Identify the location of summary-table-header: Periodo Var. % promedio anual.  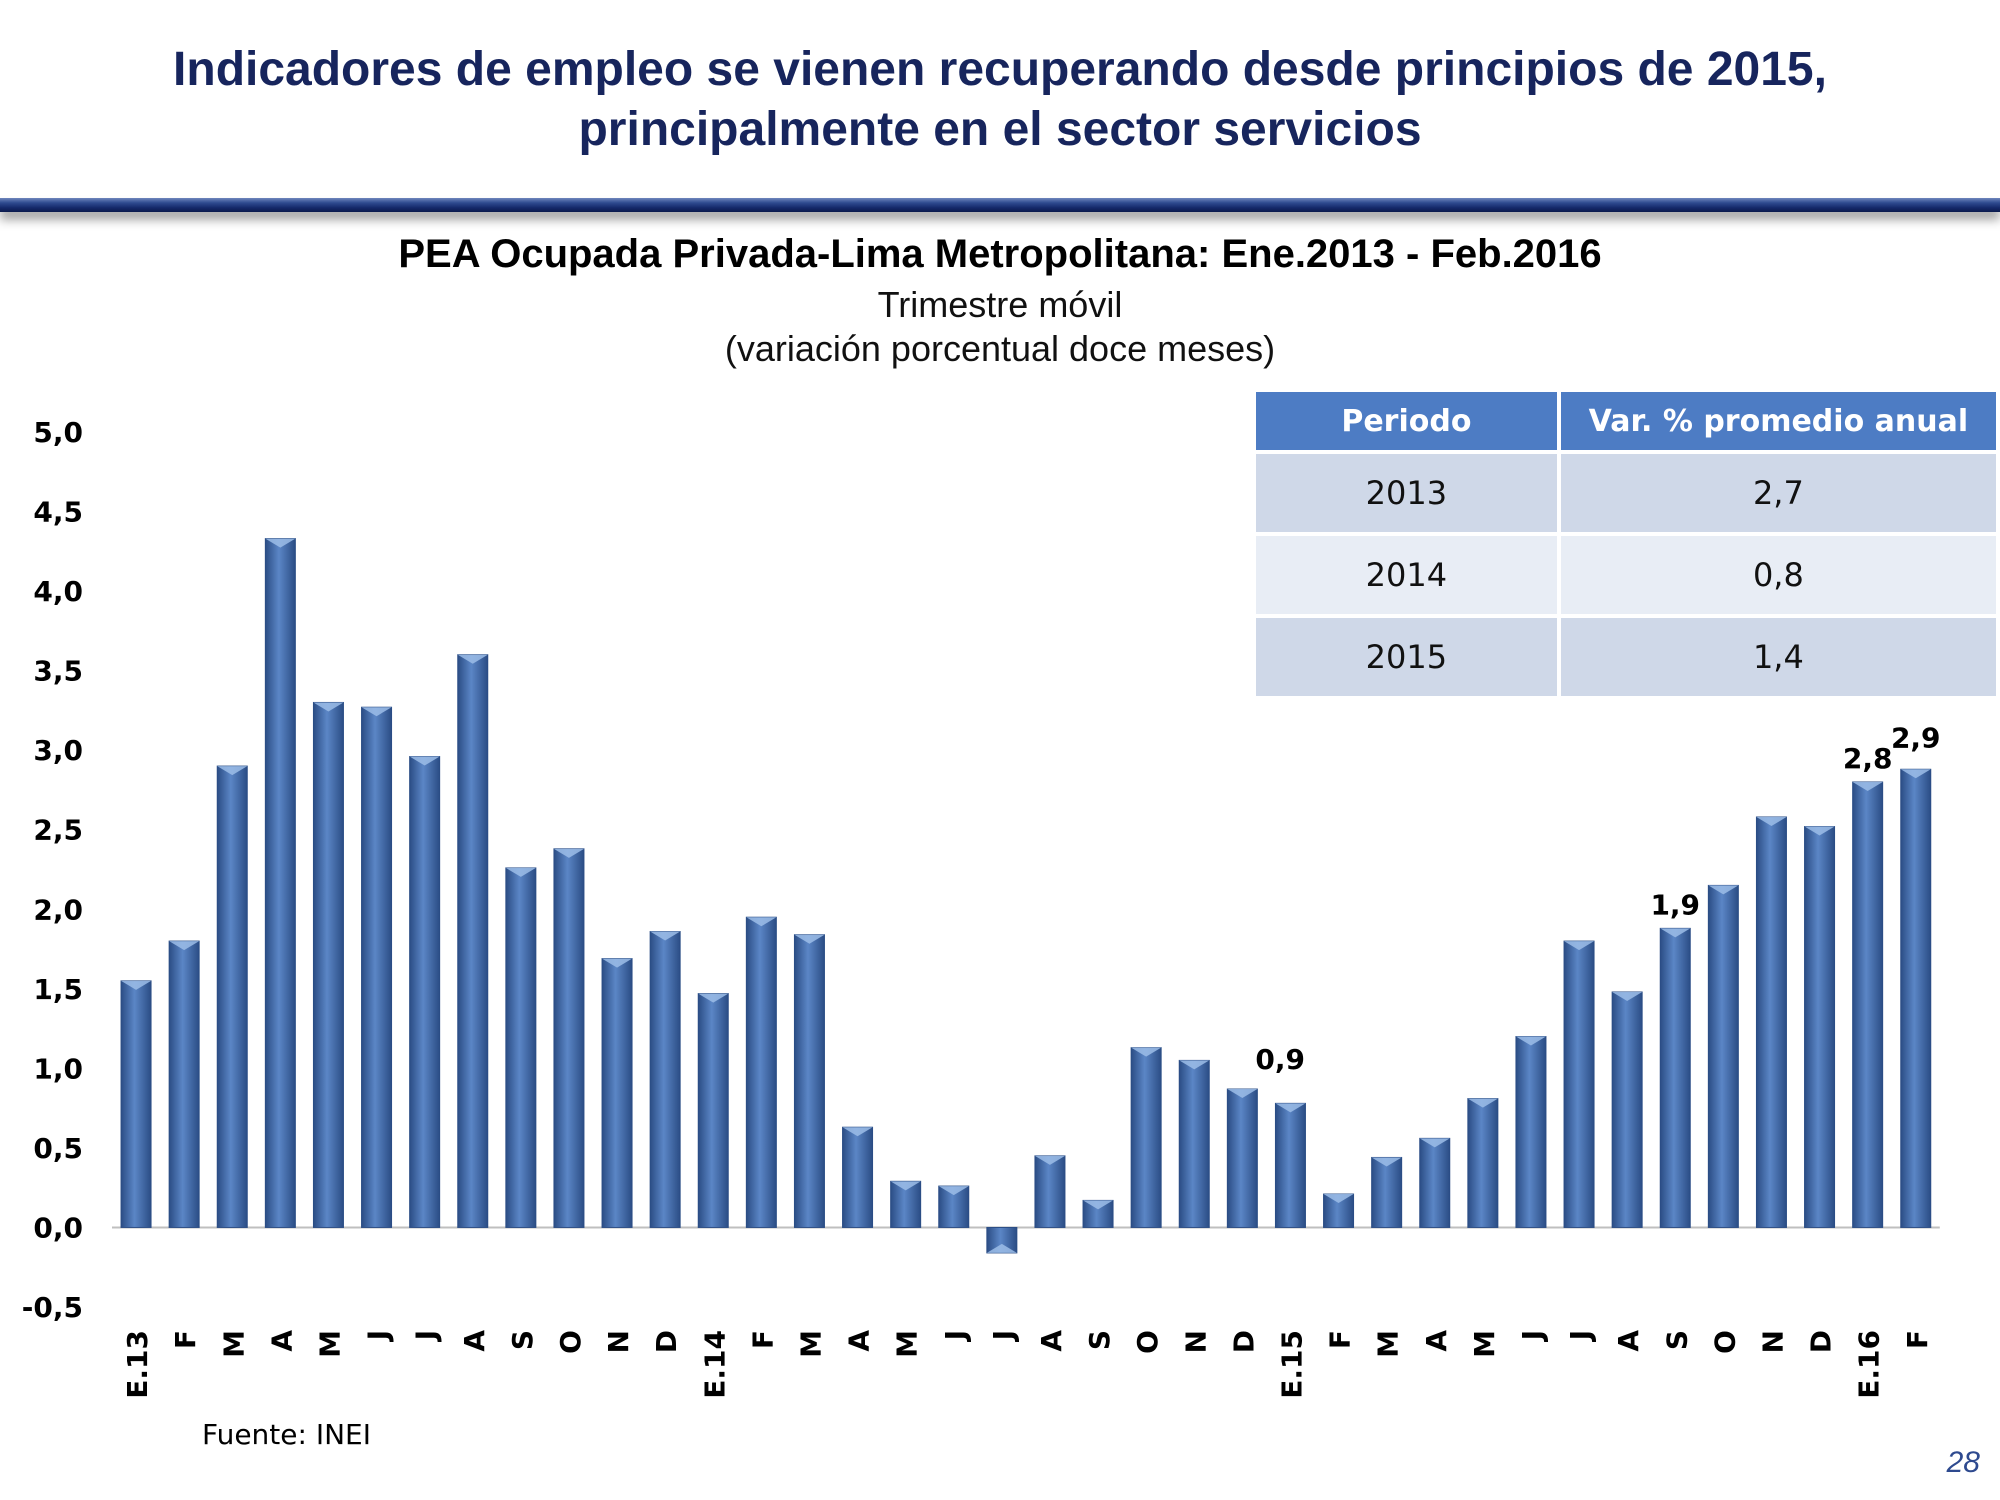
(1626, 421).